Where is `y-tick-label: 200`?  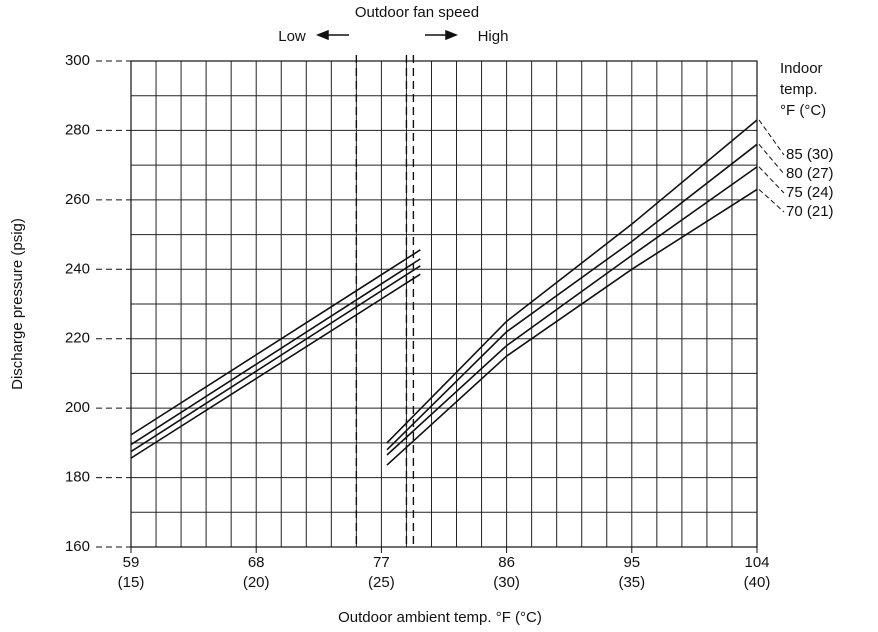 y-tick-label: 200 is located at coordinates (77, 407).